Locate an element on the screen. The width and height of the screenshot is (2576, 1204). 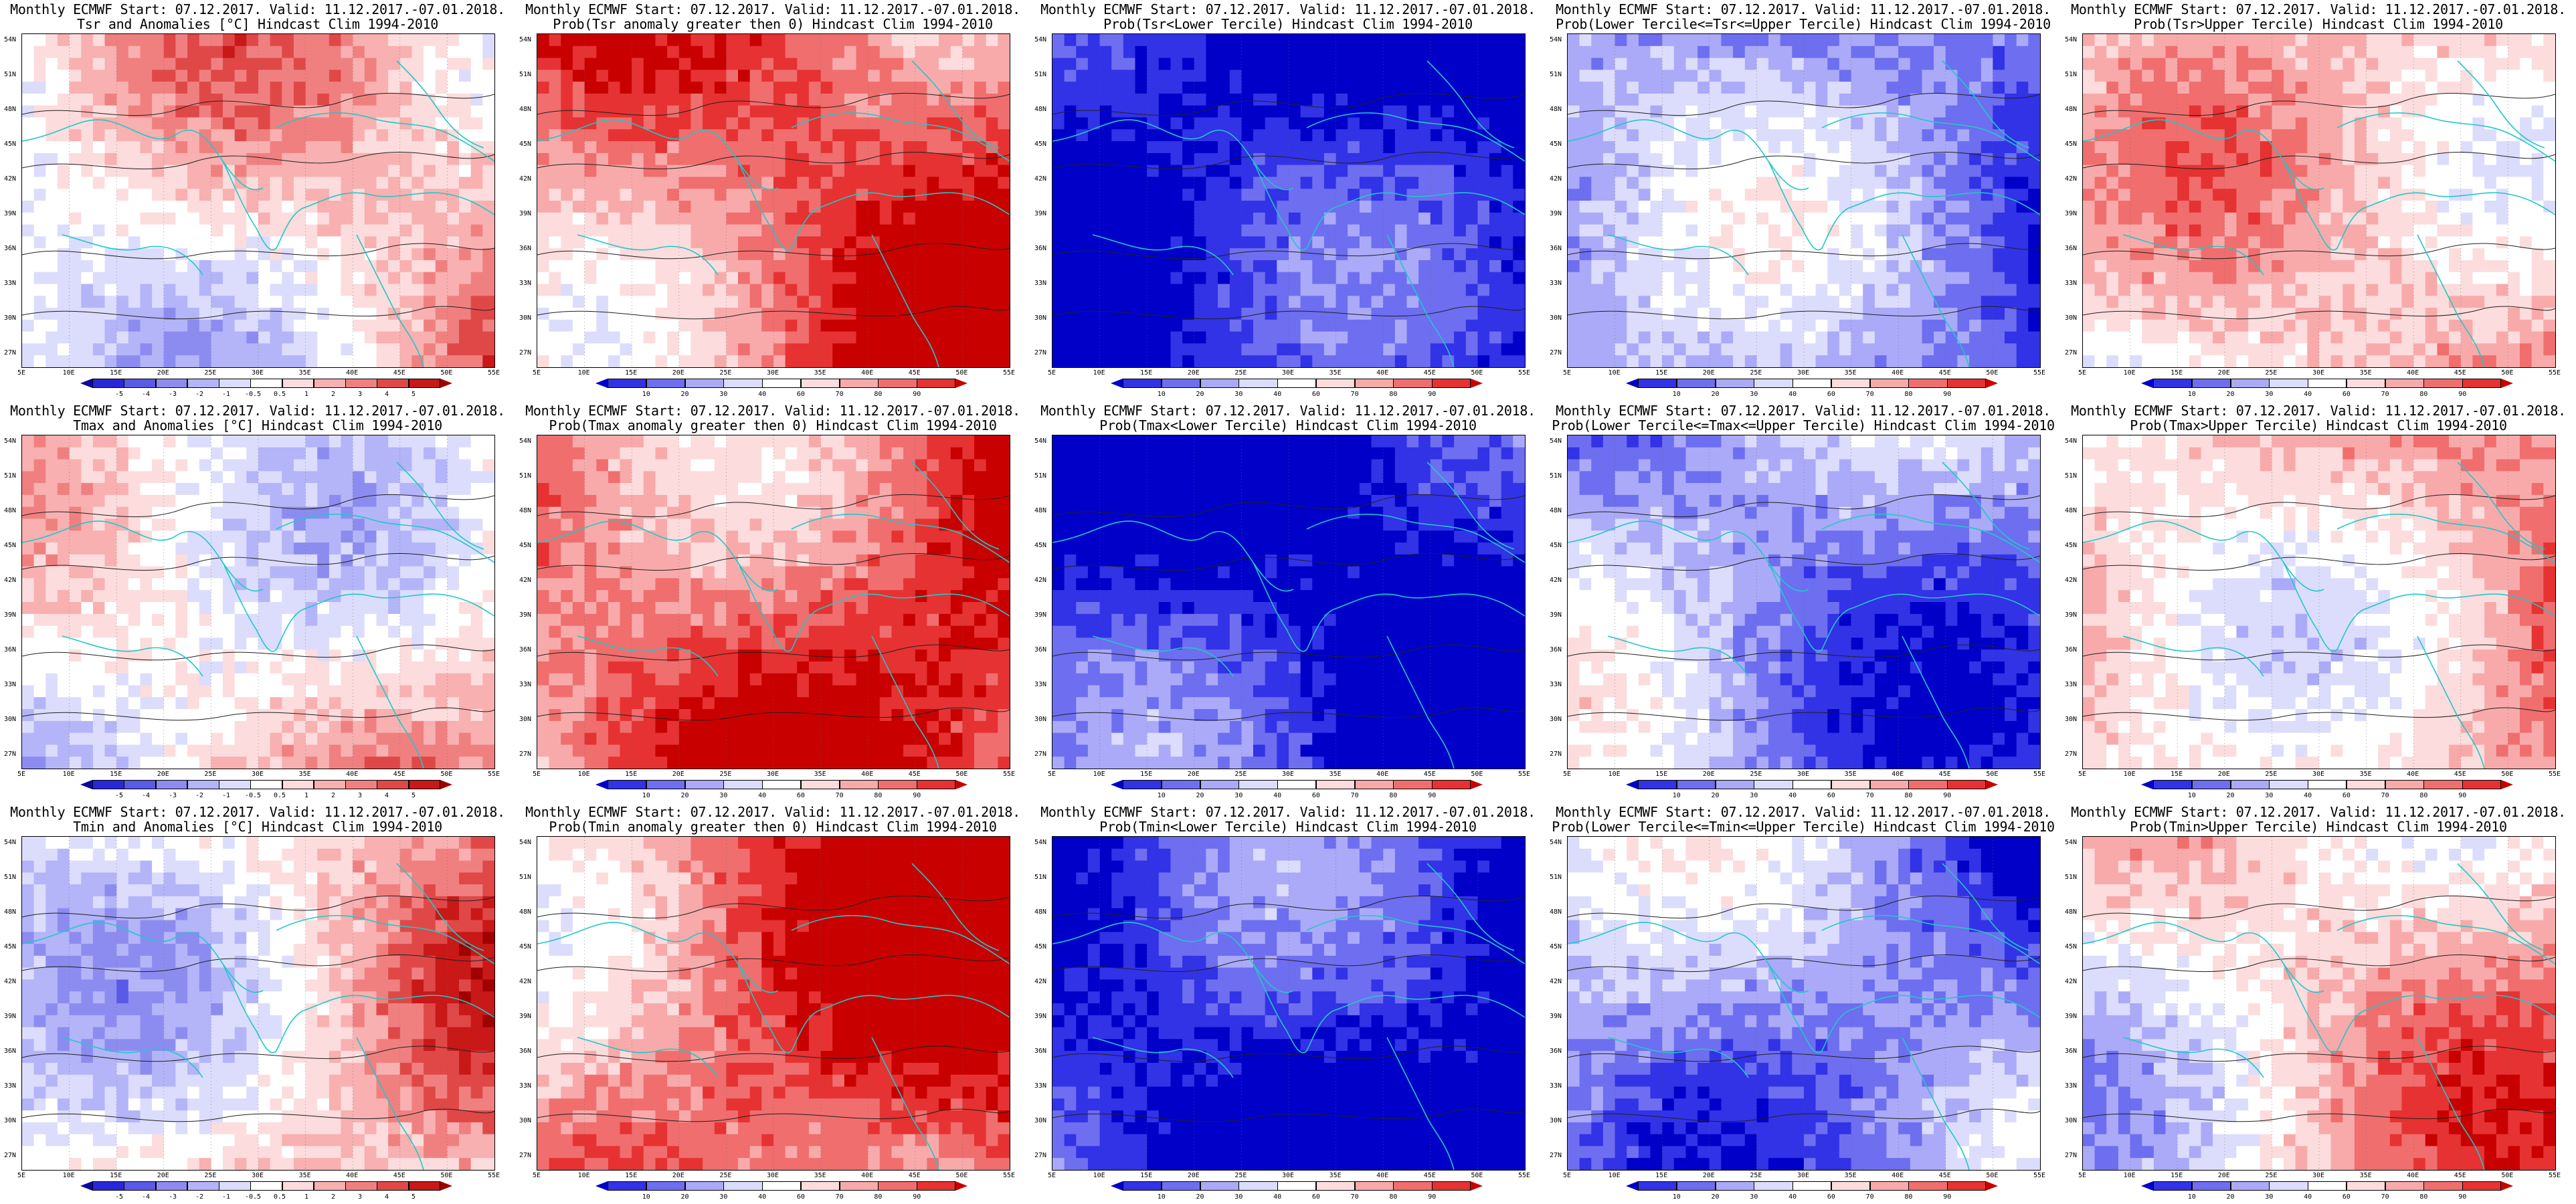
lat-tick-label: 45N is located at coordinates (10, 545).